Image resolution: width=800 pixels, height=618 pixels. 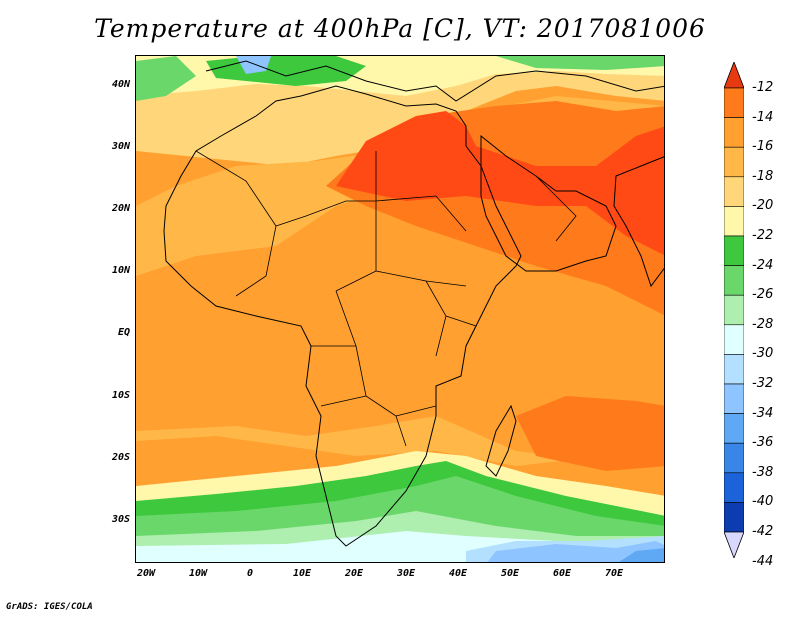 I want to click on colorbar-label: -20, so click(x=763, y=206).